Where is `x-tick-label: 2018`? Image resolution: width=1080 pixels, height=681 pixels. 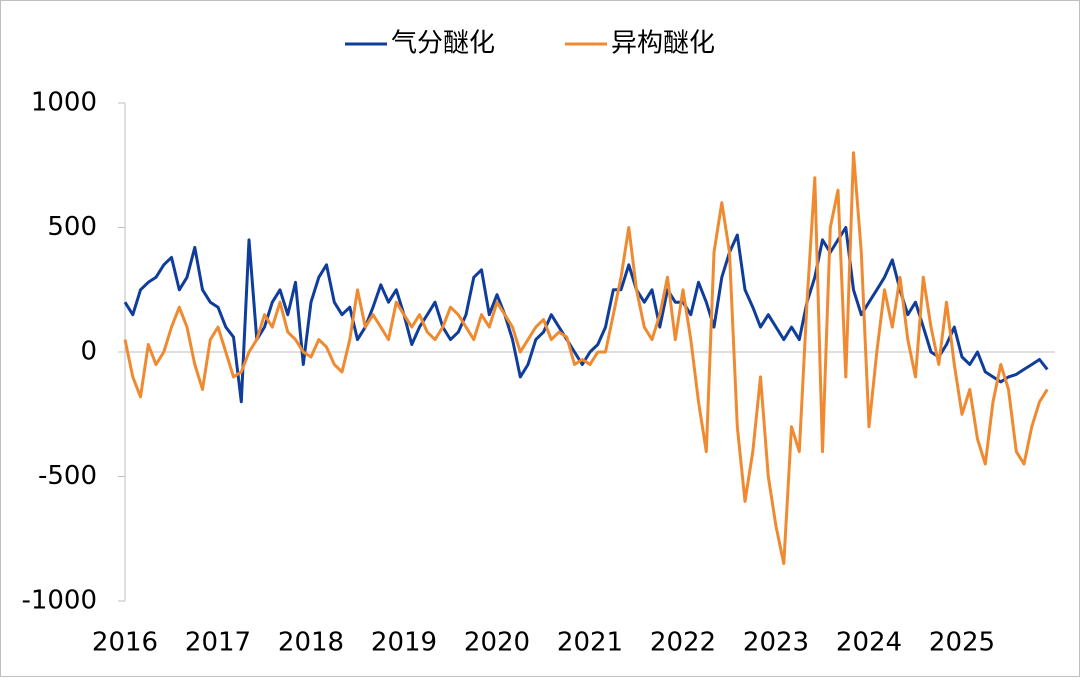 x-tick-label: 2018 is located at coordinates (311, 643).